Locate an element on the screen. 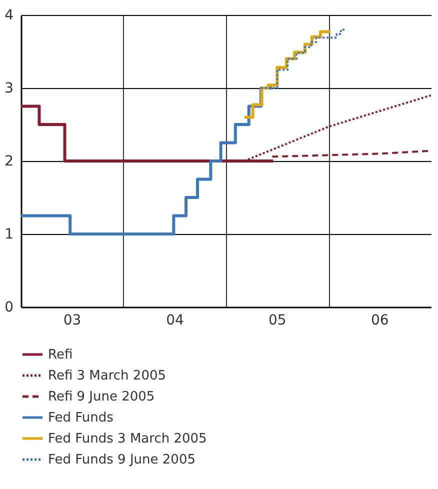 This screenshot has height=489, width=438. legend-label: Fed Funds 3 March 2005 is located at coordinates (127, 439).